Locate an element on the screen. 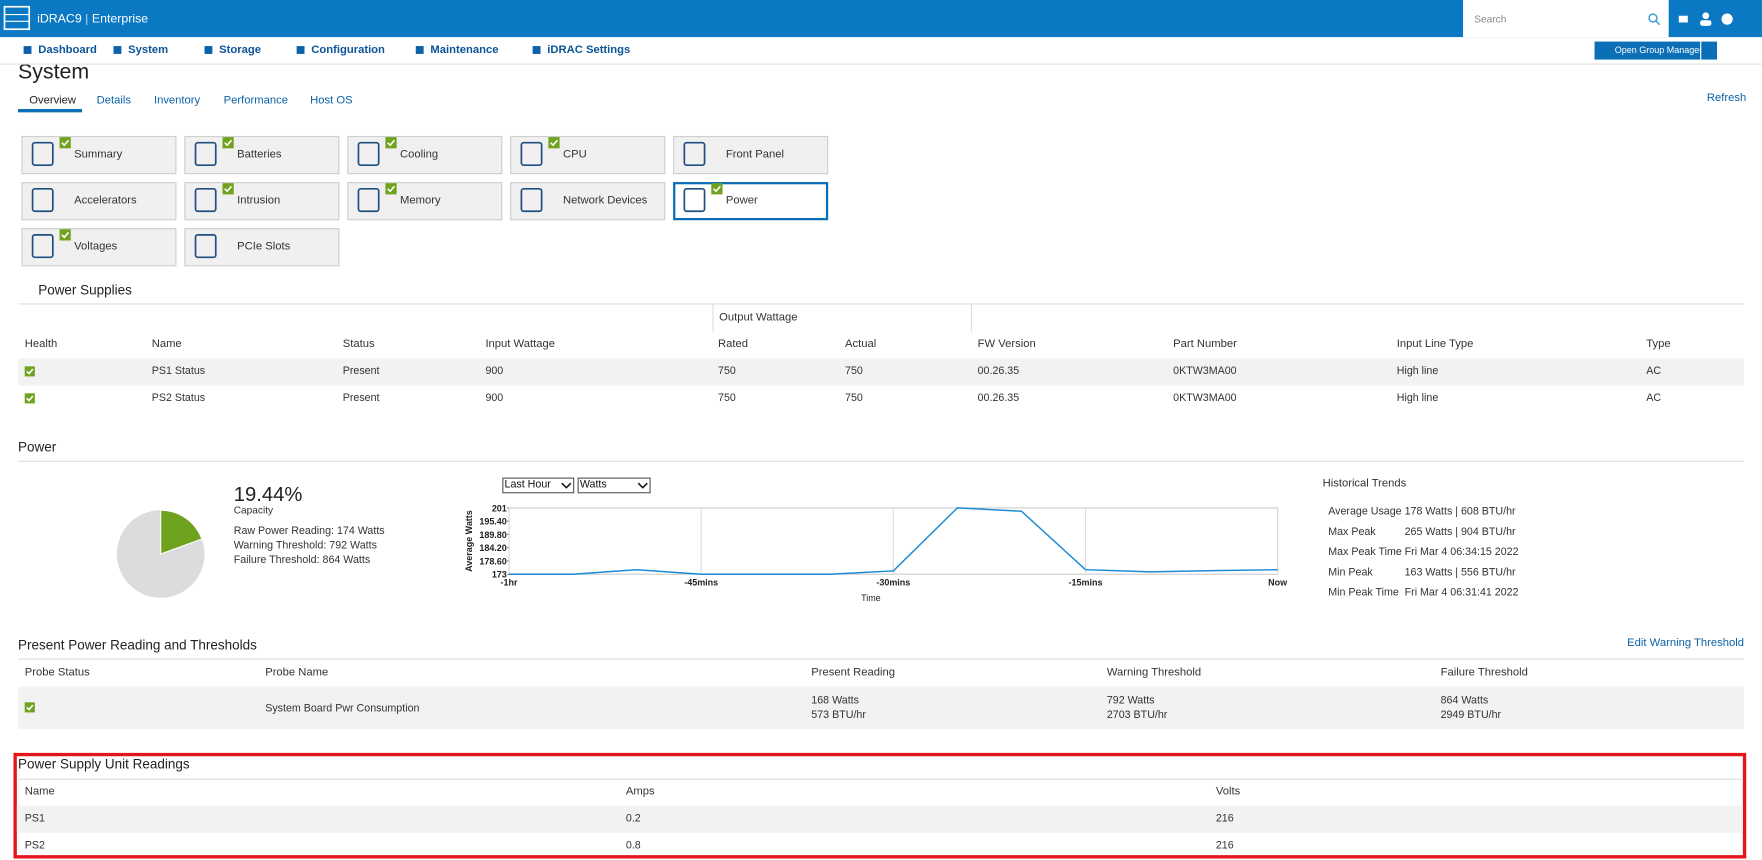  refresh-link: Refresh is located at coordinates (1726, 98).